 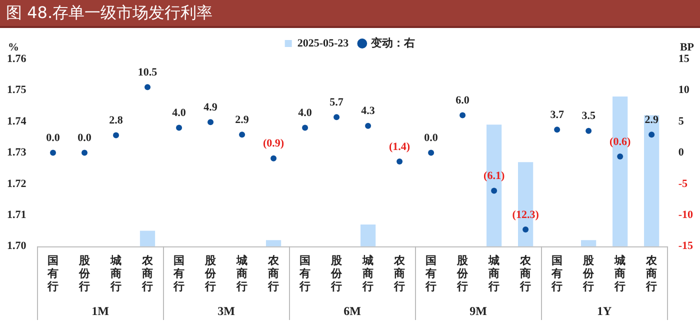 I want to click on y-axis-title: %, so click(x=13, y=47).